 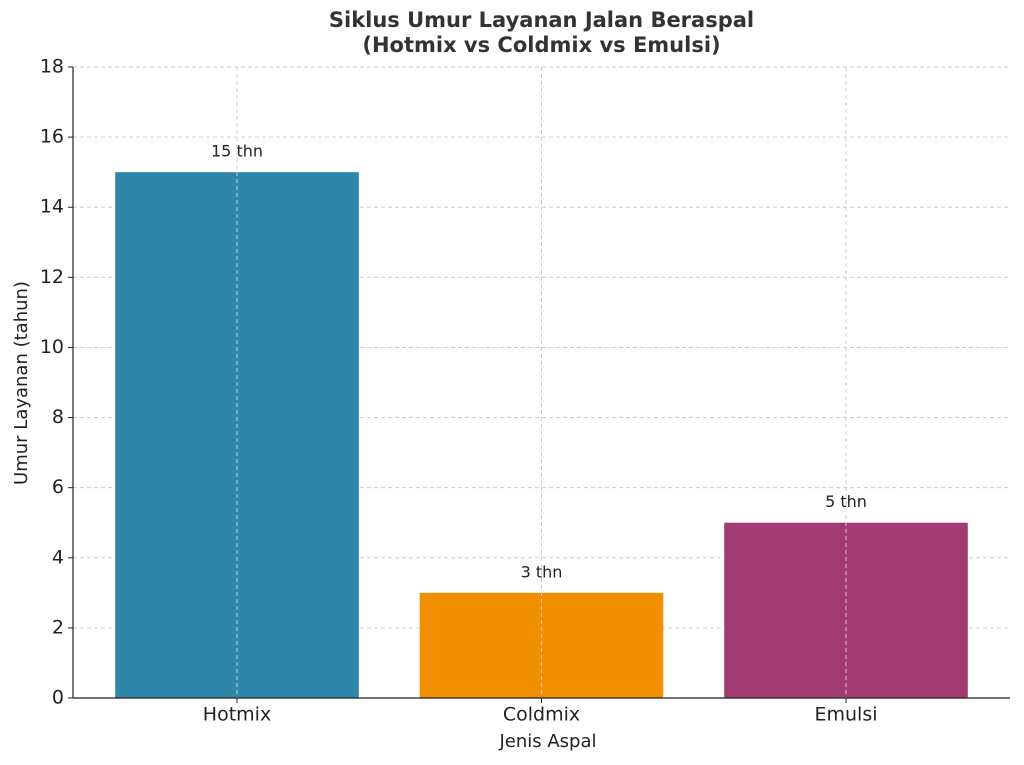 What do you see at coordinates (845, 715) in the screenshot?
I see `x-tick-label: Emulsi` at bounding box center [845, 715].